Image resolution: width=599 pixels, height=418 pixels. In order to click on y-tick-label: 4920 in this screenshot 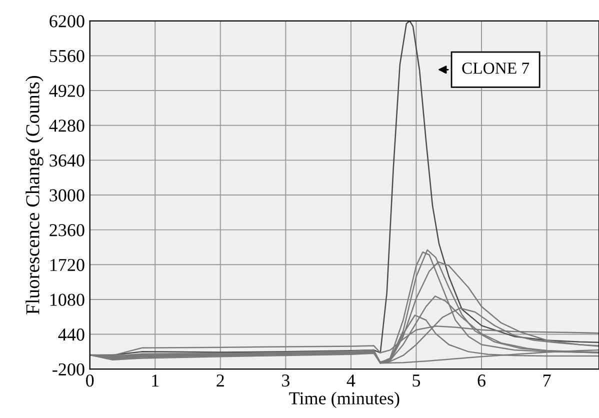, I will do `click(66, 90)`.